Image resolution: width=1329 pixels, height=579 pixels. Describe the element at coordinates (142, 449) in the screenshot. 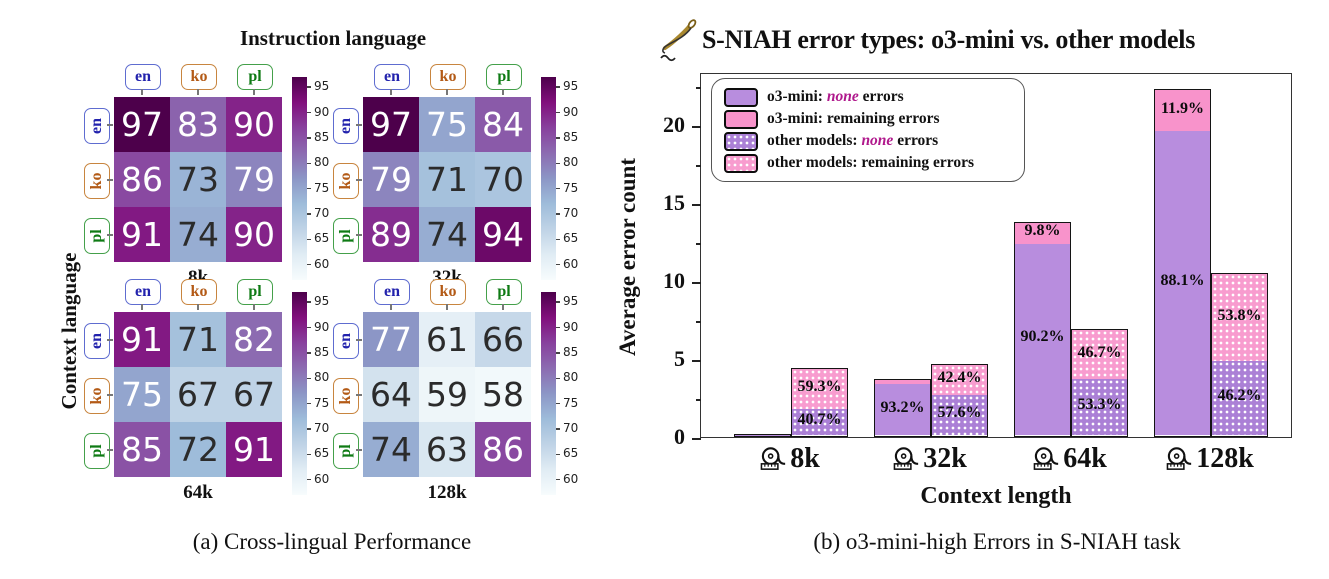

I see `heatmap-cell: 85` at that location.